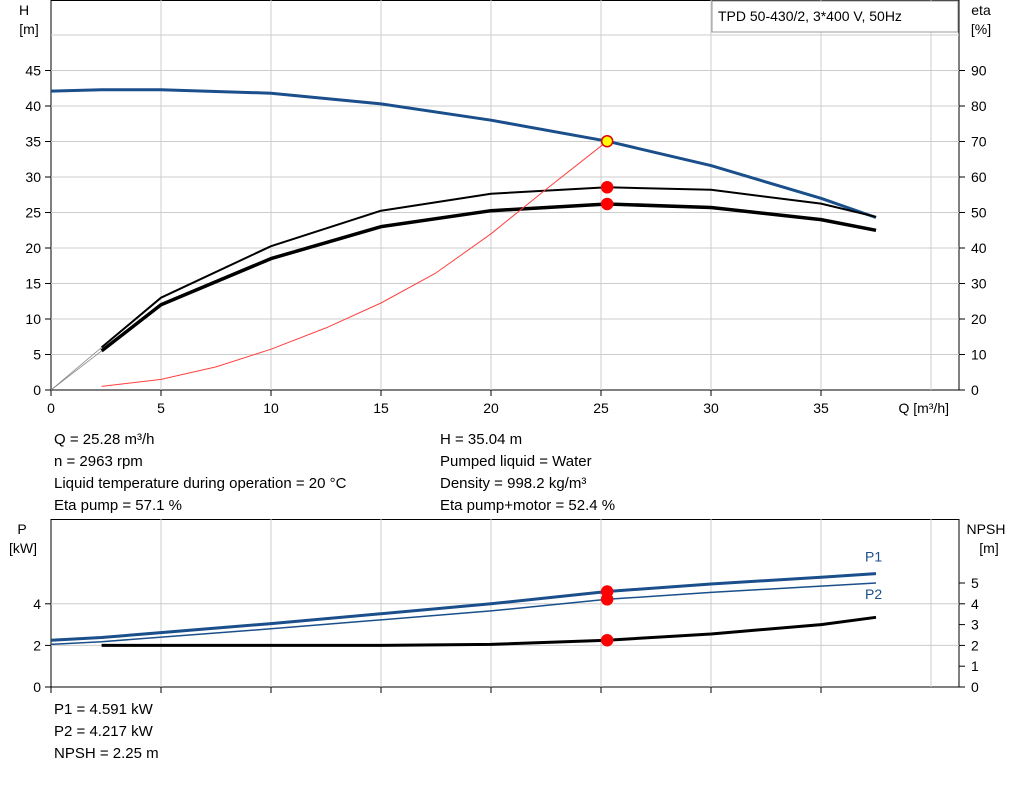  What do you see at coordinates (33, 142) in the screenshot?
I see `y-tick-label-left: 35` at bounding box center [33, 142].